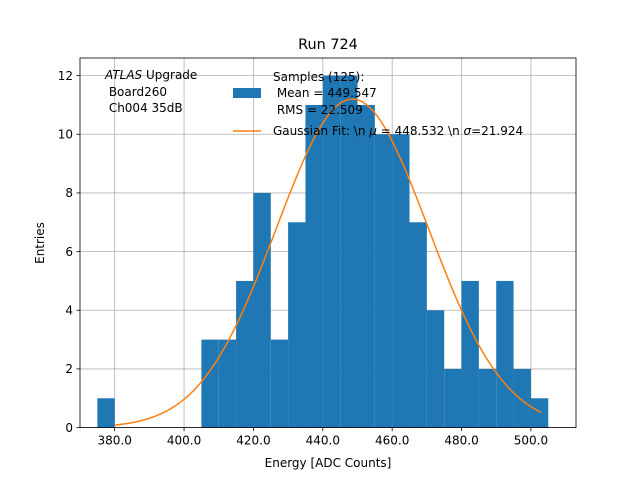 The height and width of the screenshot is (480, 640). What do you see at coordinates (115, 441) in the screenshot?
I see `x-tick-label: 380.0` at bounding box center [115, 441].